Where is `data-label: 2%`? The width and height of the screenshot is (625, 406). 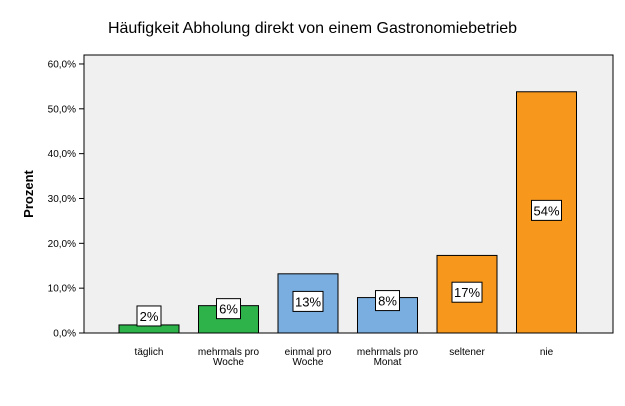 data-label: 2% is located at coordinates (149, 316).